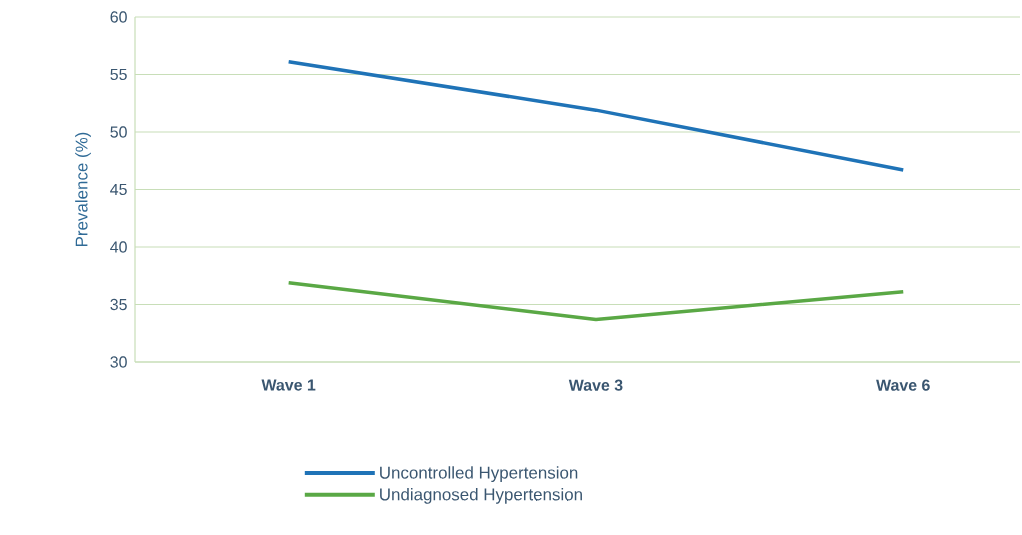  Describe the element at coordinates (118, 304) in the screenshot. I see `y-tick-label: 35` at that location.